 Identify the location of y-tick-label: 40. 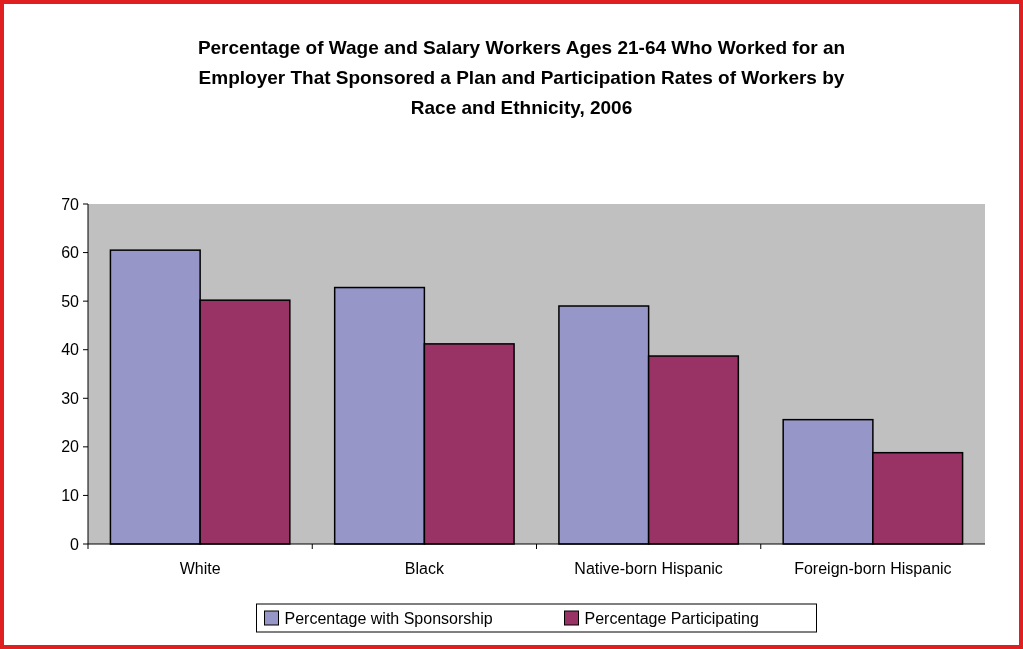
(70, 350).